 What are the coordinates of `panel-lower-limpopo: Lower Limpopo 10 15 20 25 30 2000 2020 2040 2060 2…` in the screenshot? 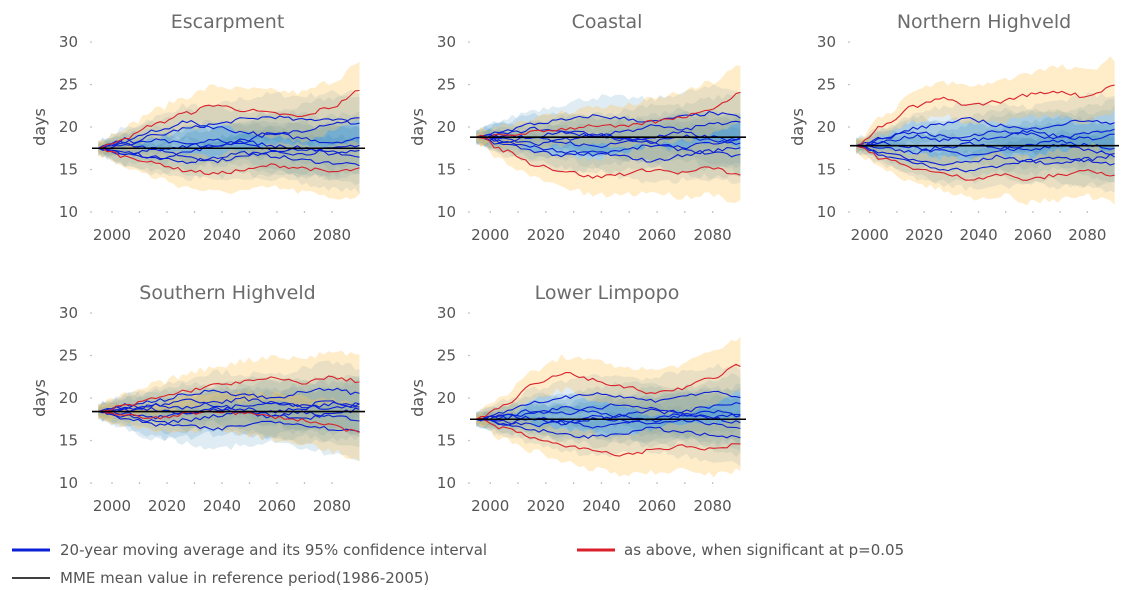 It's located at (577, 398).